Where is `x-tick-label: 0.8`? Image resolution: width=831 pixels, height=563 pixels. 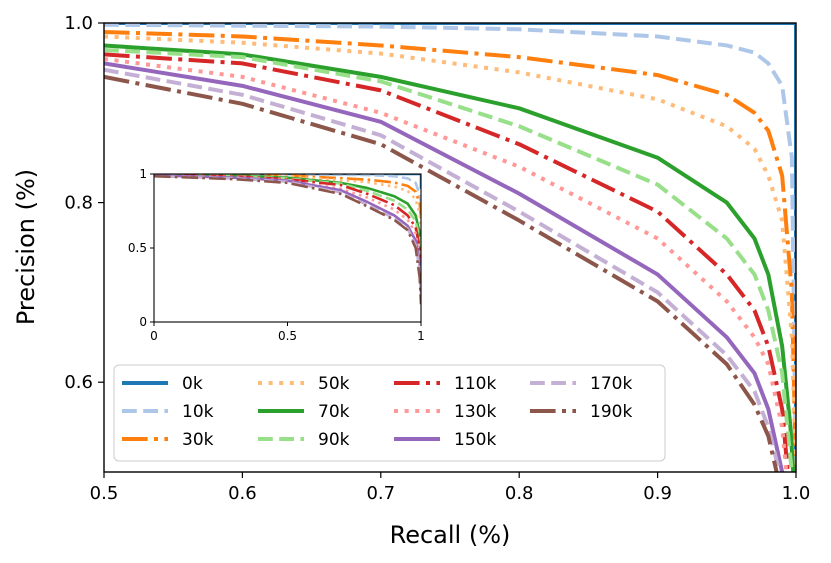 x-tick-label: 0.8 is located at coordinates (519, 493).